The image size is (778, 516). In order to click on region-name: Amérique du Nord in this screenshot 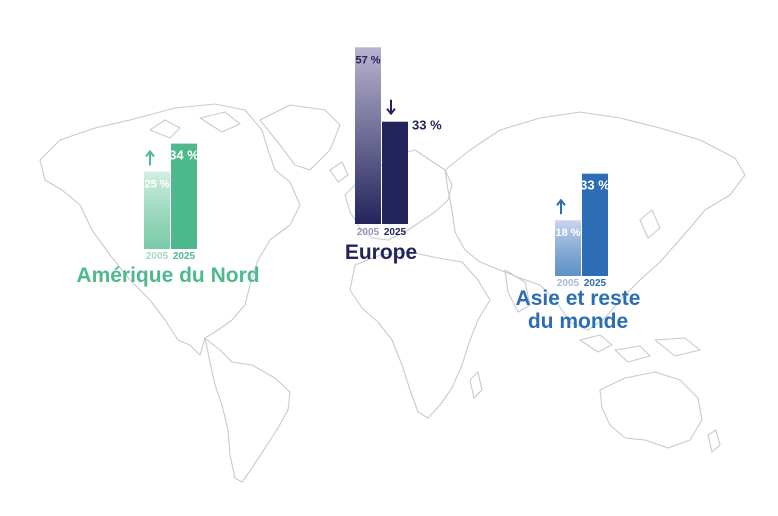, I will do `click(167, 275)`.